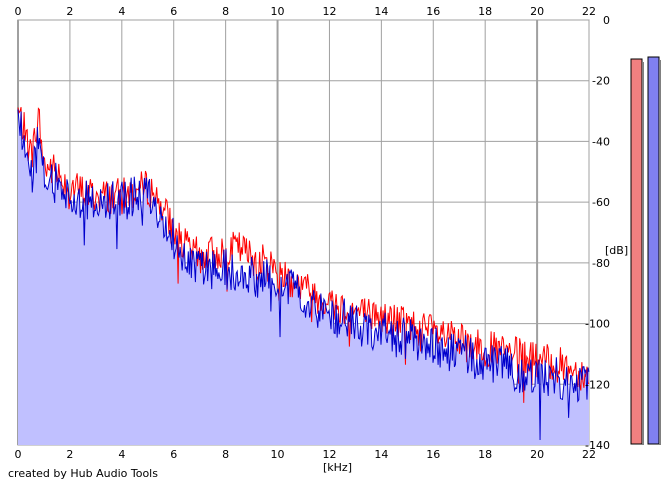  I want to click on credit-text: created by Hub Audio Tools, so click(83, 473).